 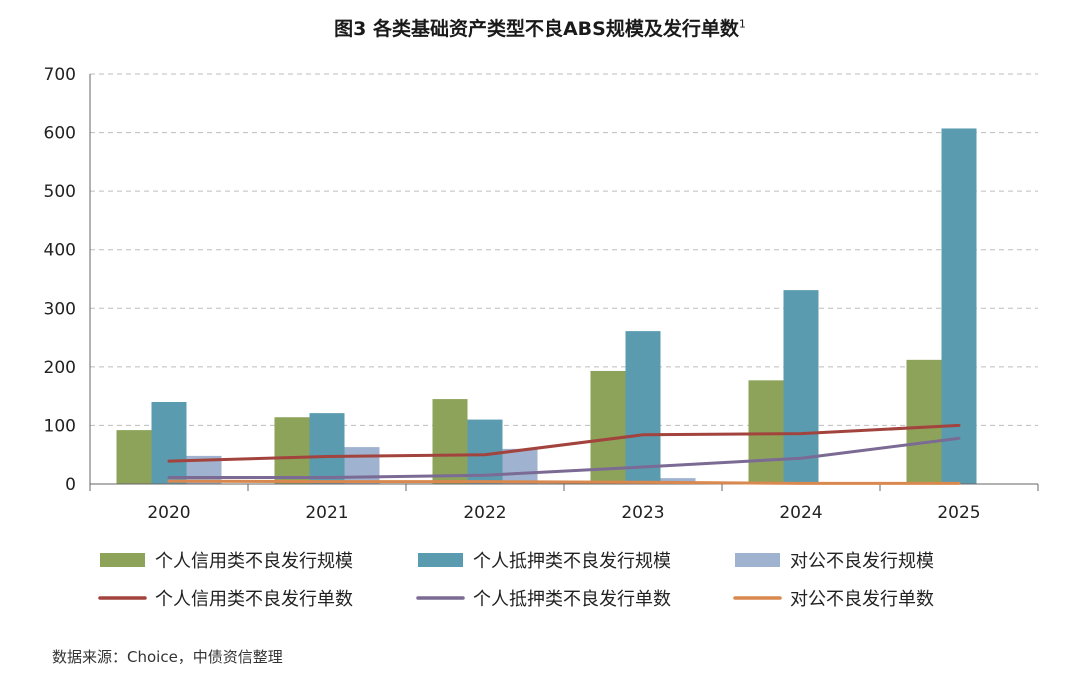 I want to click on y-tick-label: 400, so click(x=60, y=251).